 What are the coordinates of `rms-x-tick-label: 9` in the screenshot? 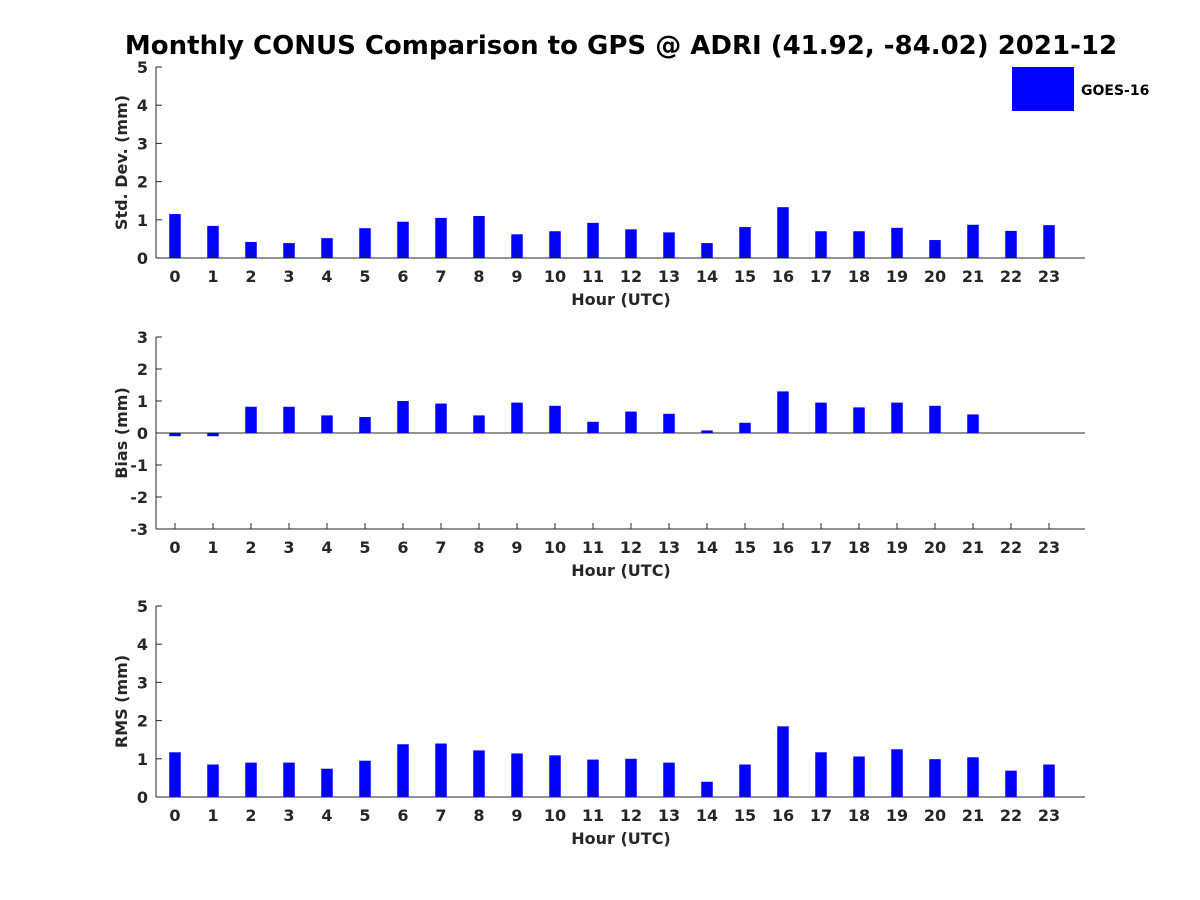 It's located at (516, 815).